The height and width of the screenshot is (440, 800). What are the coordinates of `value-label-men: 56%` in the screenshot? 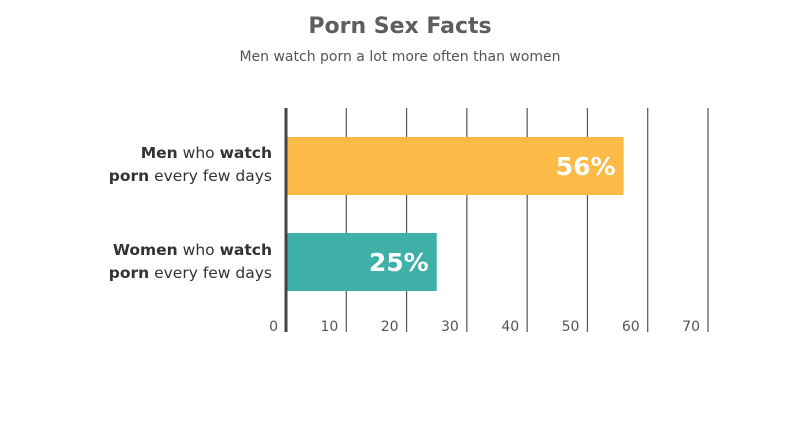 It's located at (586, 166).